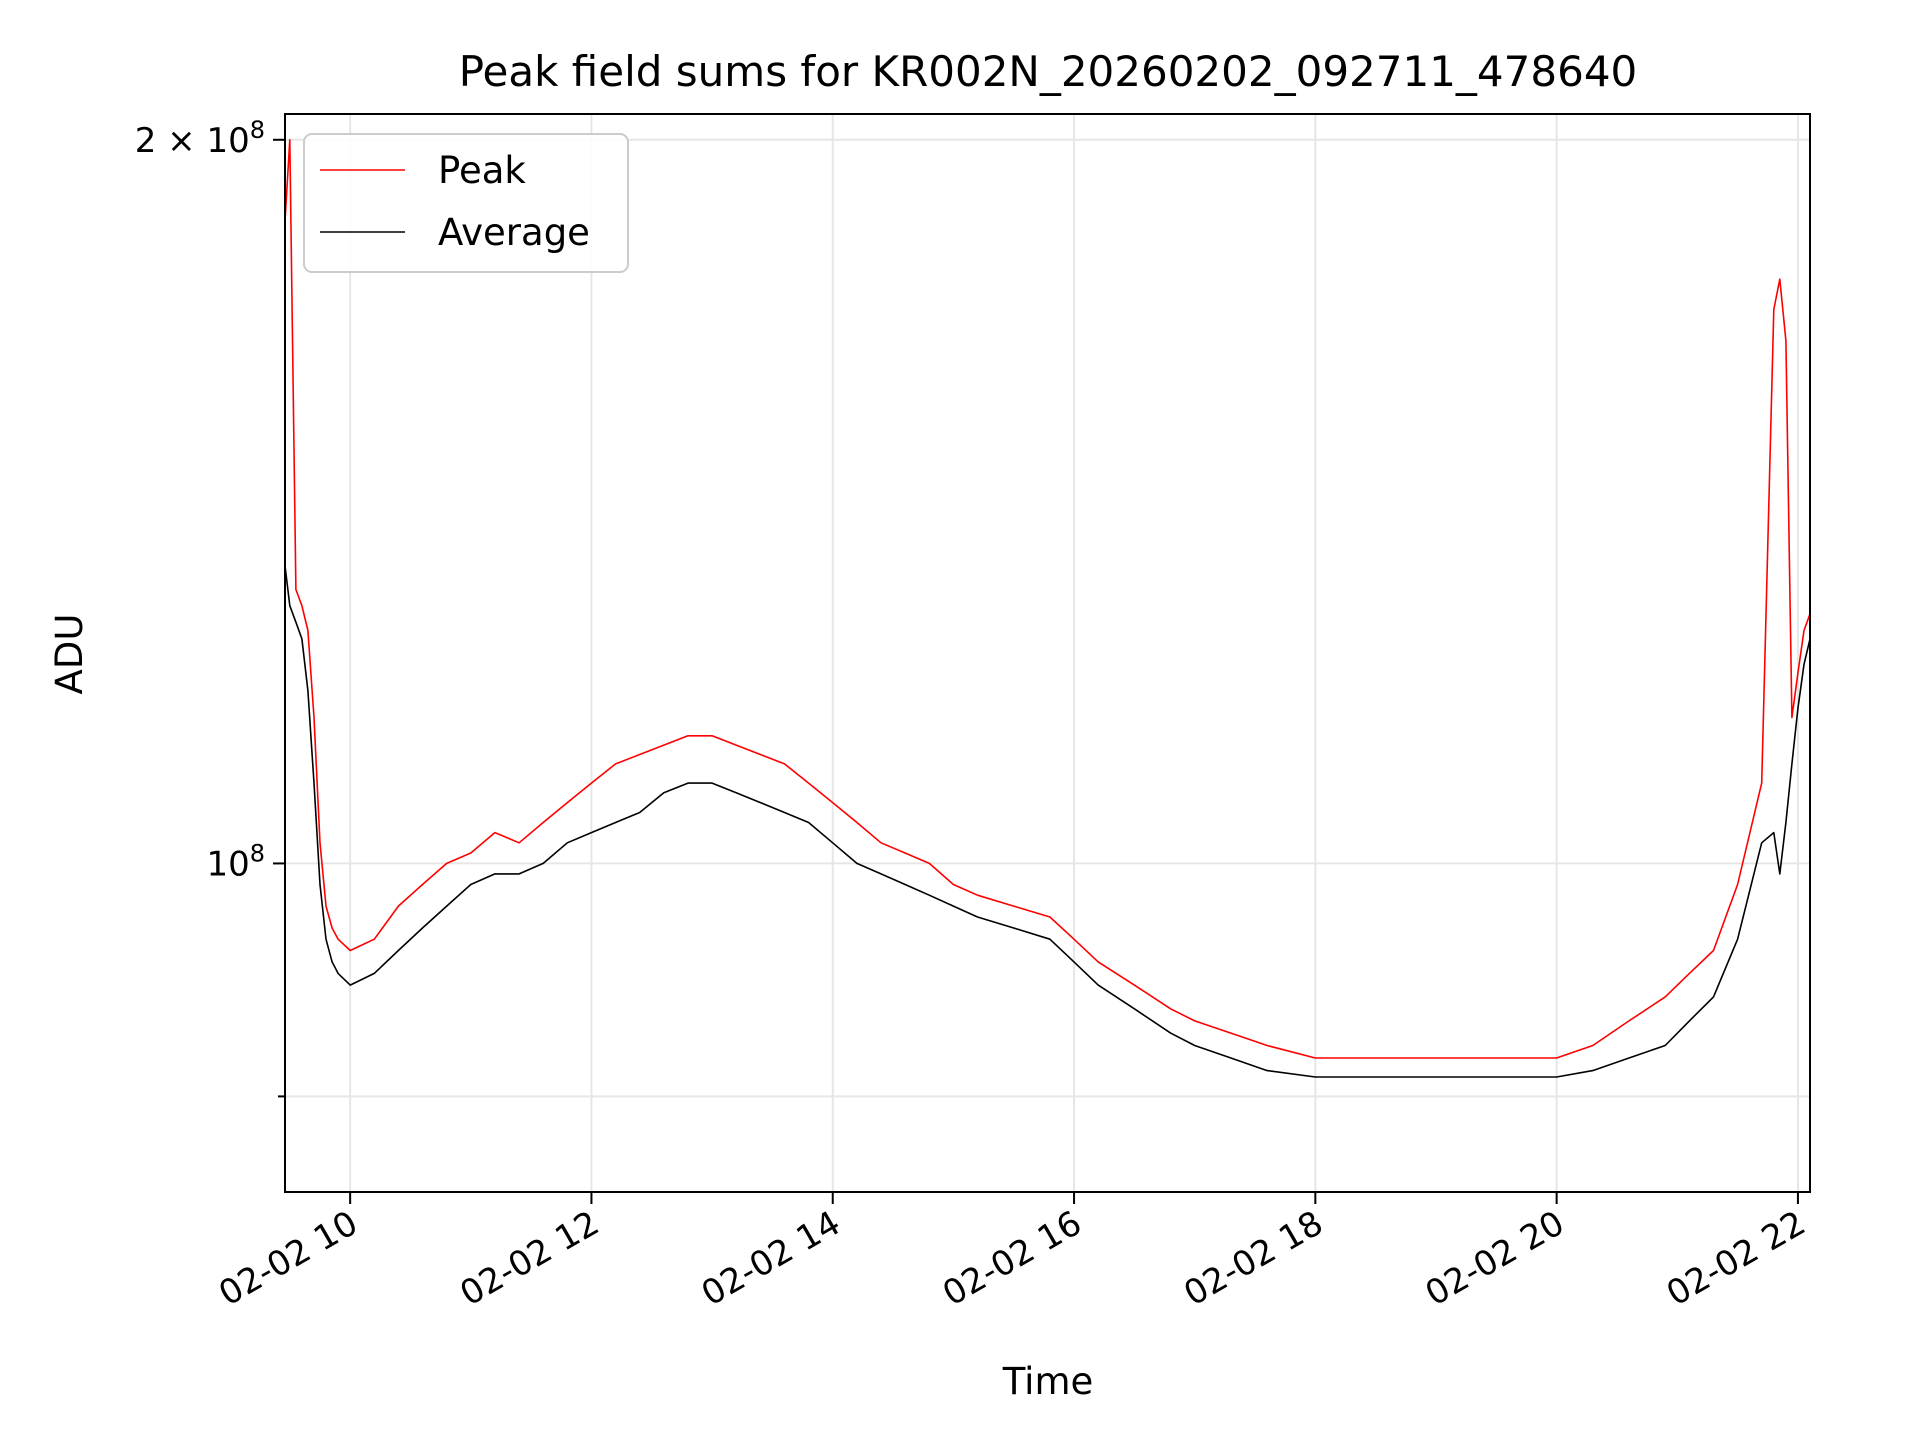  I want to click on legend-label-average: Average, so click(514, 232).